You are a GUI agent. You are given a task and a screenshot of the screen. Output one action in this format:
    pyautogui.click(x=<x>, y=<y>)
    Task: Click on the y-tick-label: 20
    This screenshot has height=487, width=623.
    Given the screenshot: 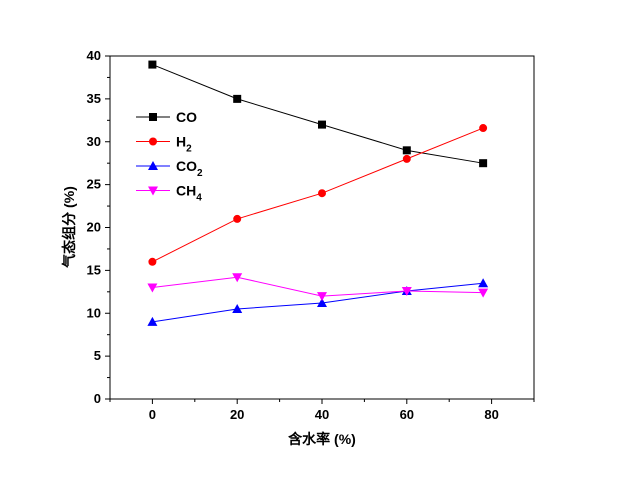 What is the action you would take?
    pyautogui.click(x=94, y=227)
    